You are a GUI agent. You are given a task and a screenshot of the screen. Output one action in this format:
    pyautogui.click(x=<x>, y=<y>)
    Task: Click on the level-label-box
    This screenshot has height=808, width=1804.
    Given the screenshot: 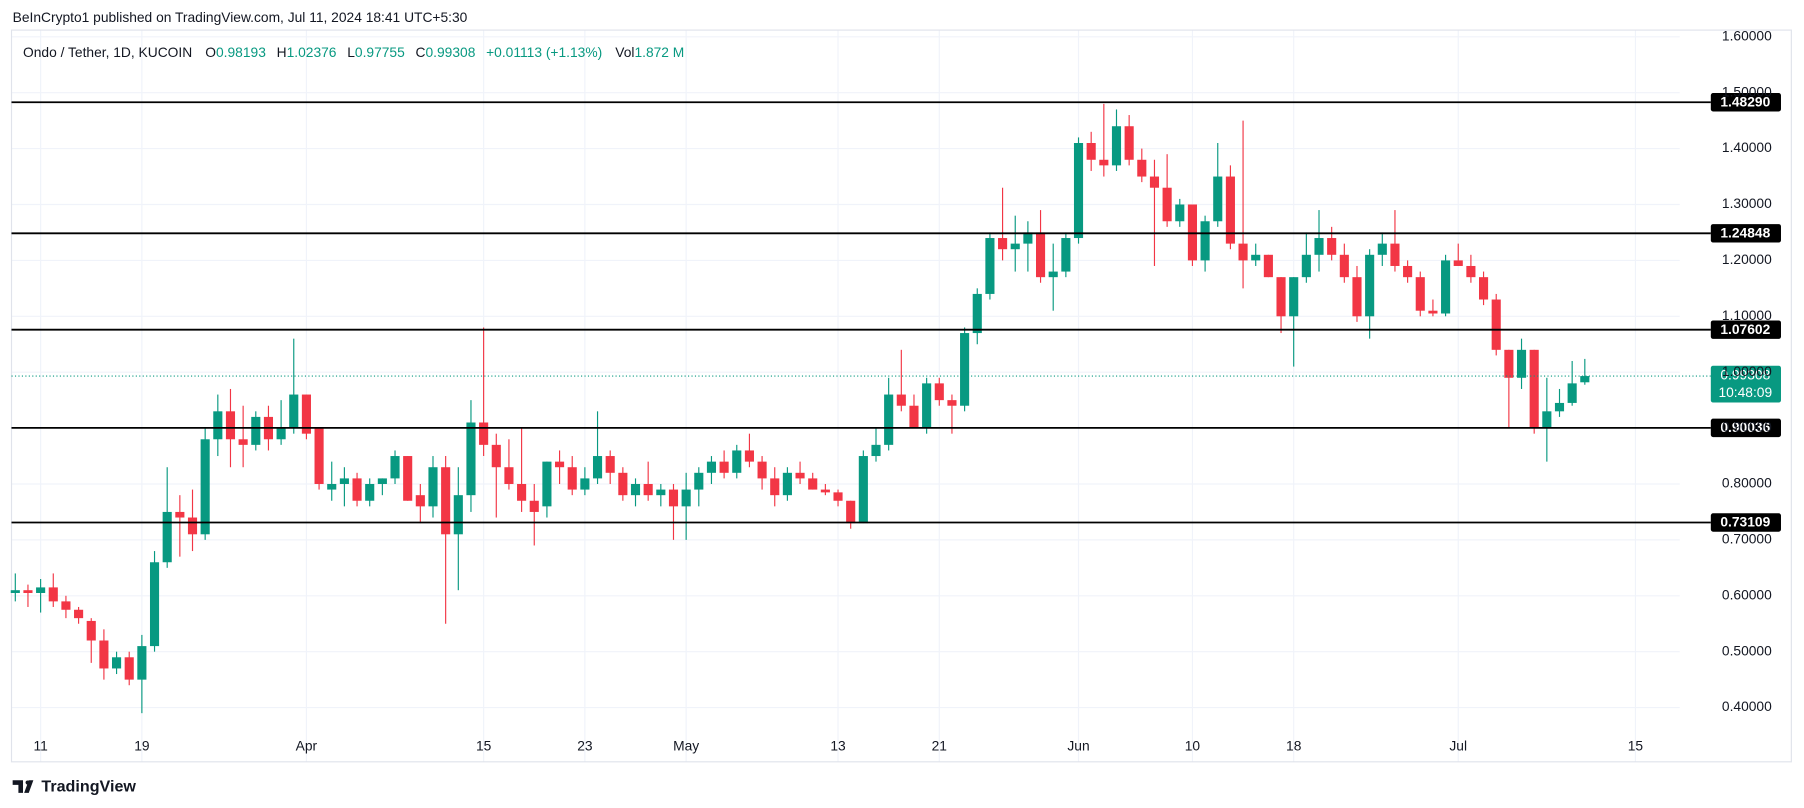 What is the action you would take?
    pyautogui.click(x=1745, y=428)
    